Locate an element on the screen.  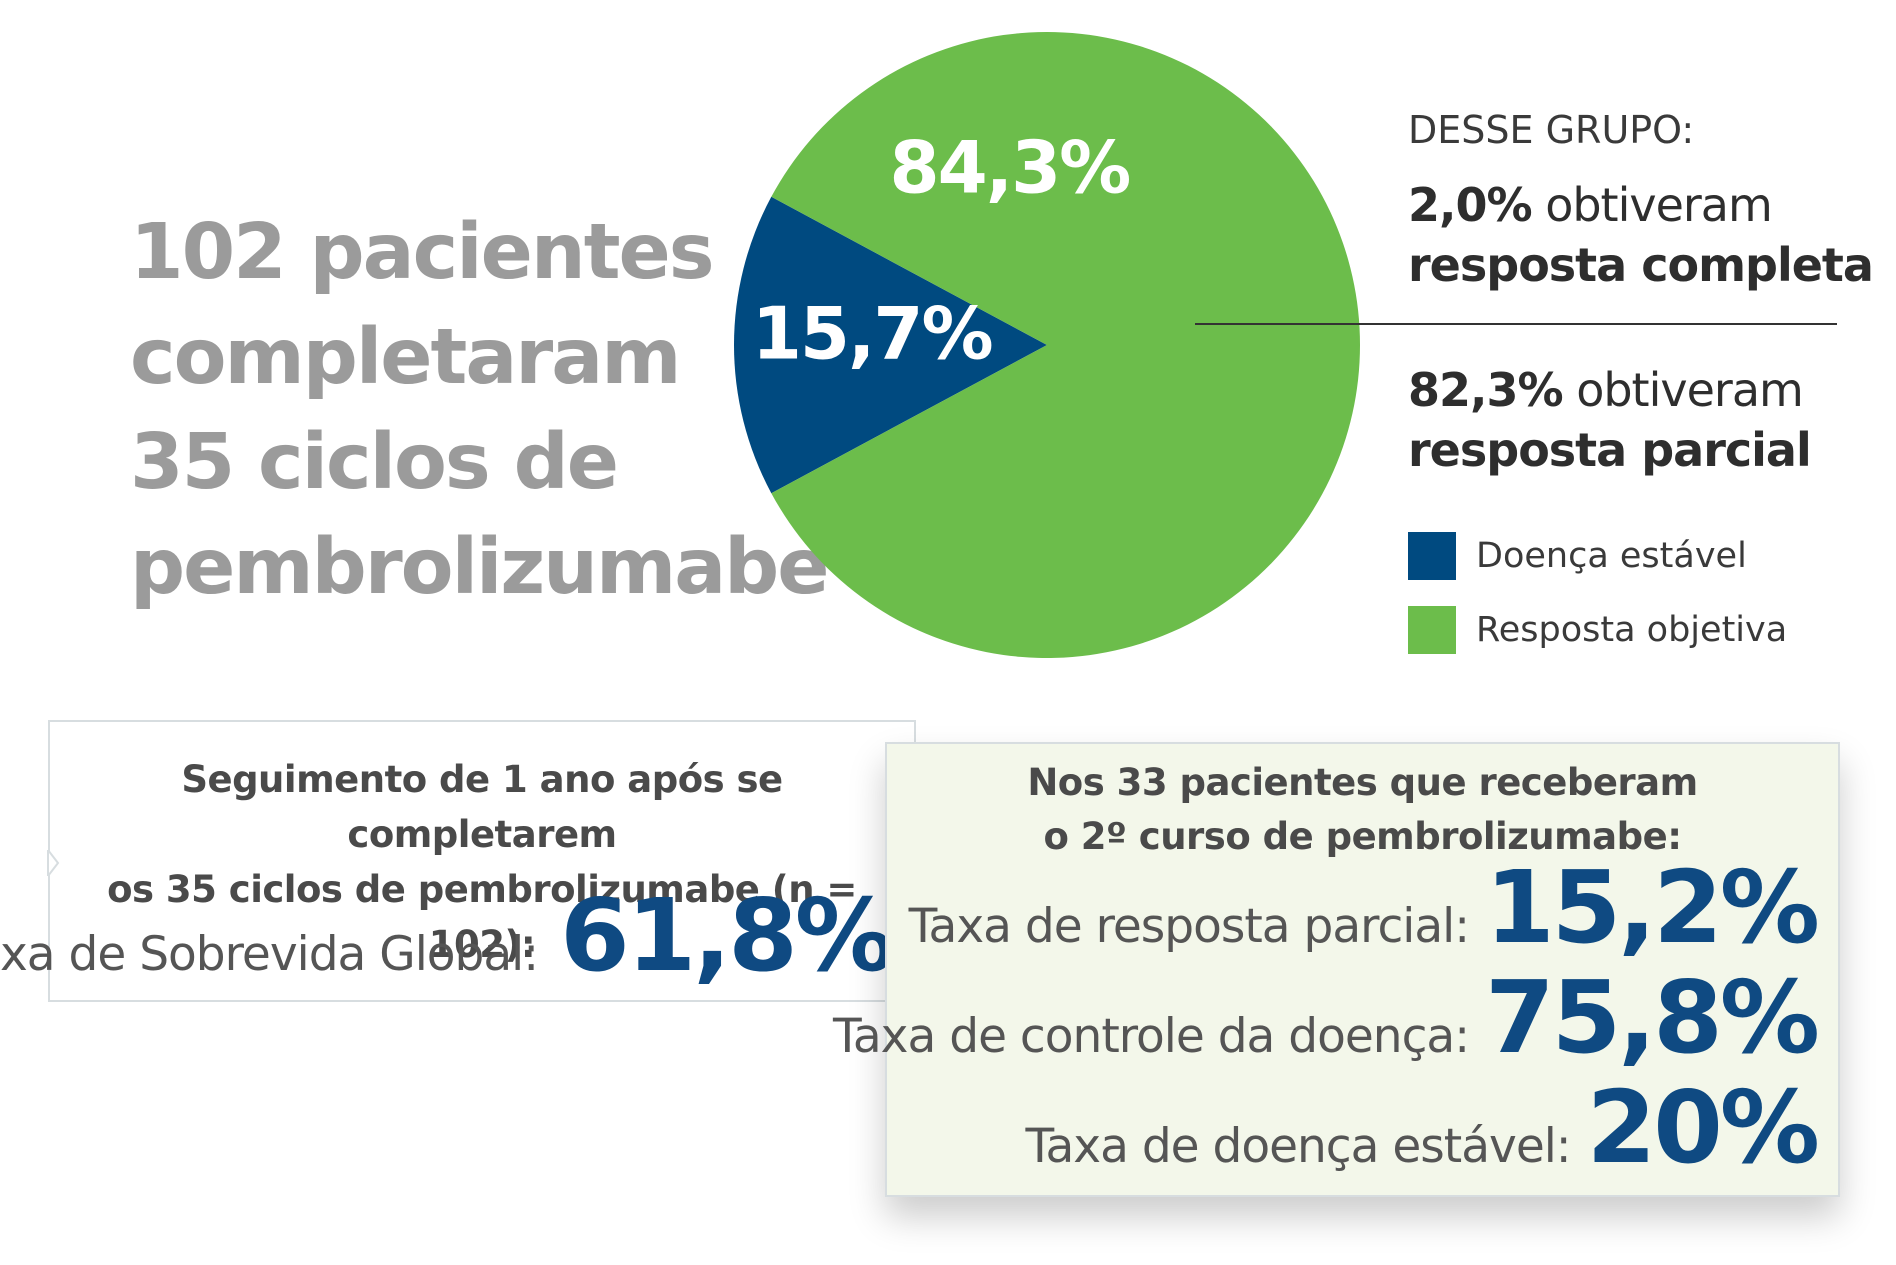
disease-control-rate-label: Taxa de controle da doença: is located at coordinates (1151, 1036).